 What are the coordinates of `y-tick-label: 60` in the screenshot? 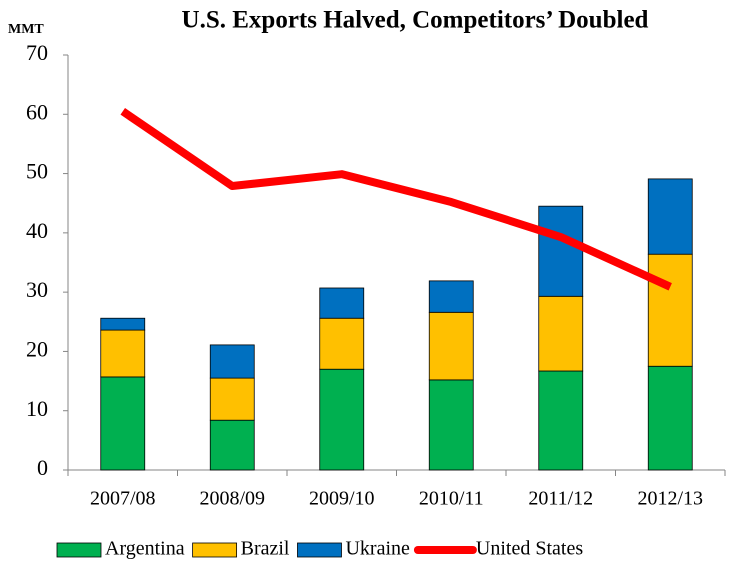 It's located at (37, 111).